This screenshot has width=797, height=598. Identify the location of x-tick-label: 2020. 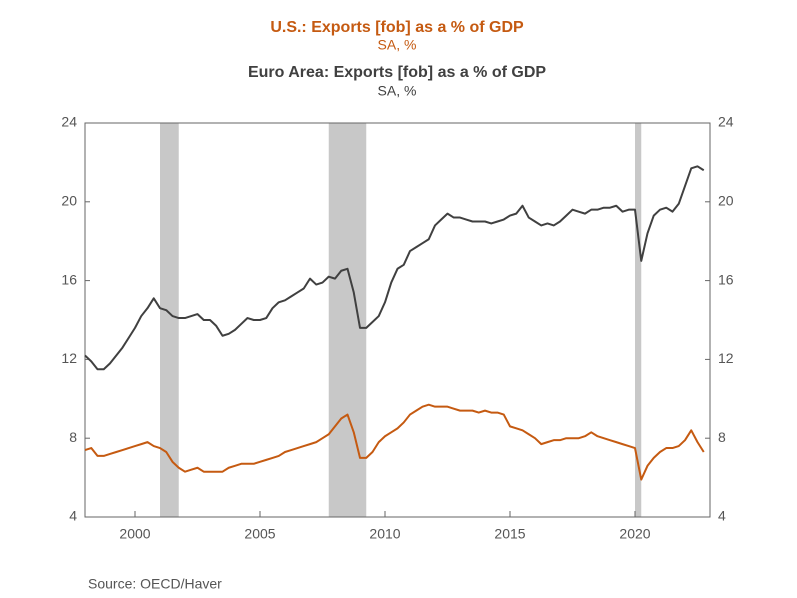
(634, 534).